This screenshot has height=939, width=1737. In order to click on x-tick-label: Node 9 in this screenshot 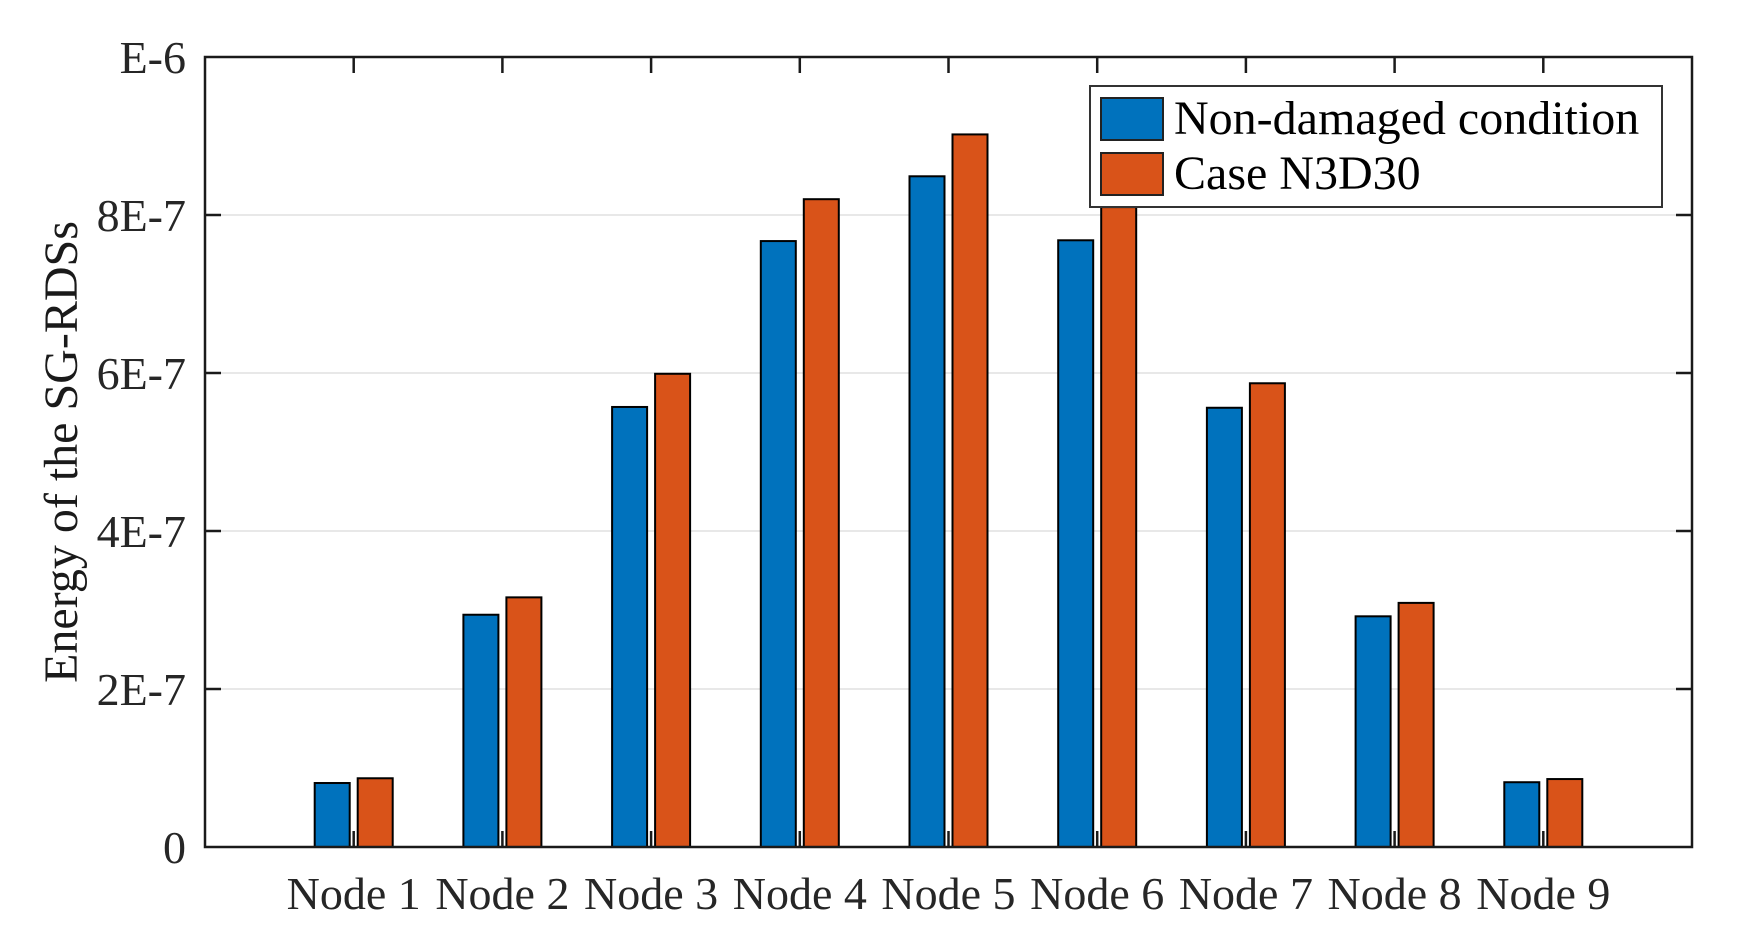, I will do `click(1543, 893)`.